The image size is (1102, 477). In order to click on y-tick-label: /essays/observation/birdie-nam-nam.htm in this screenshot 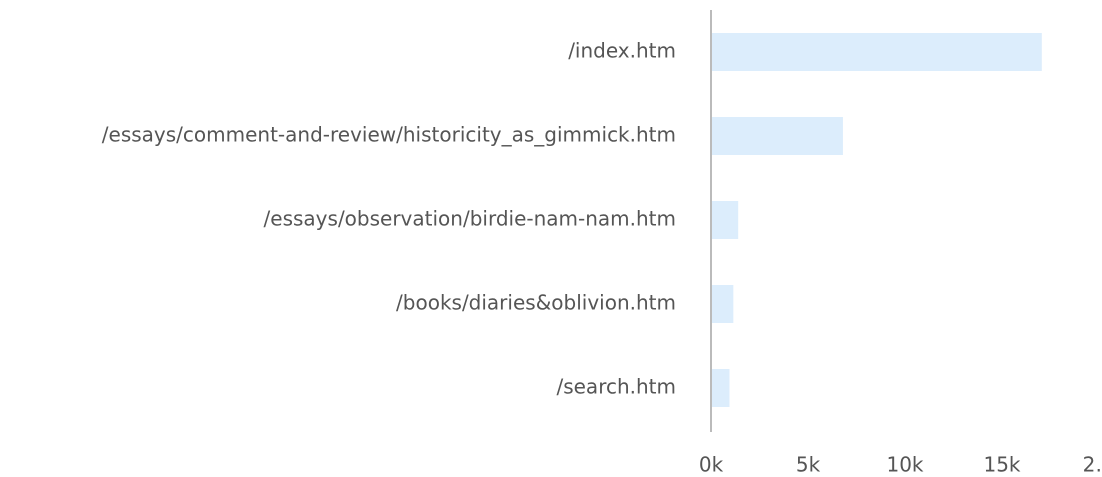, I will do `click(470, 219)`.